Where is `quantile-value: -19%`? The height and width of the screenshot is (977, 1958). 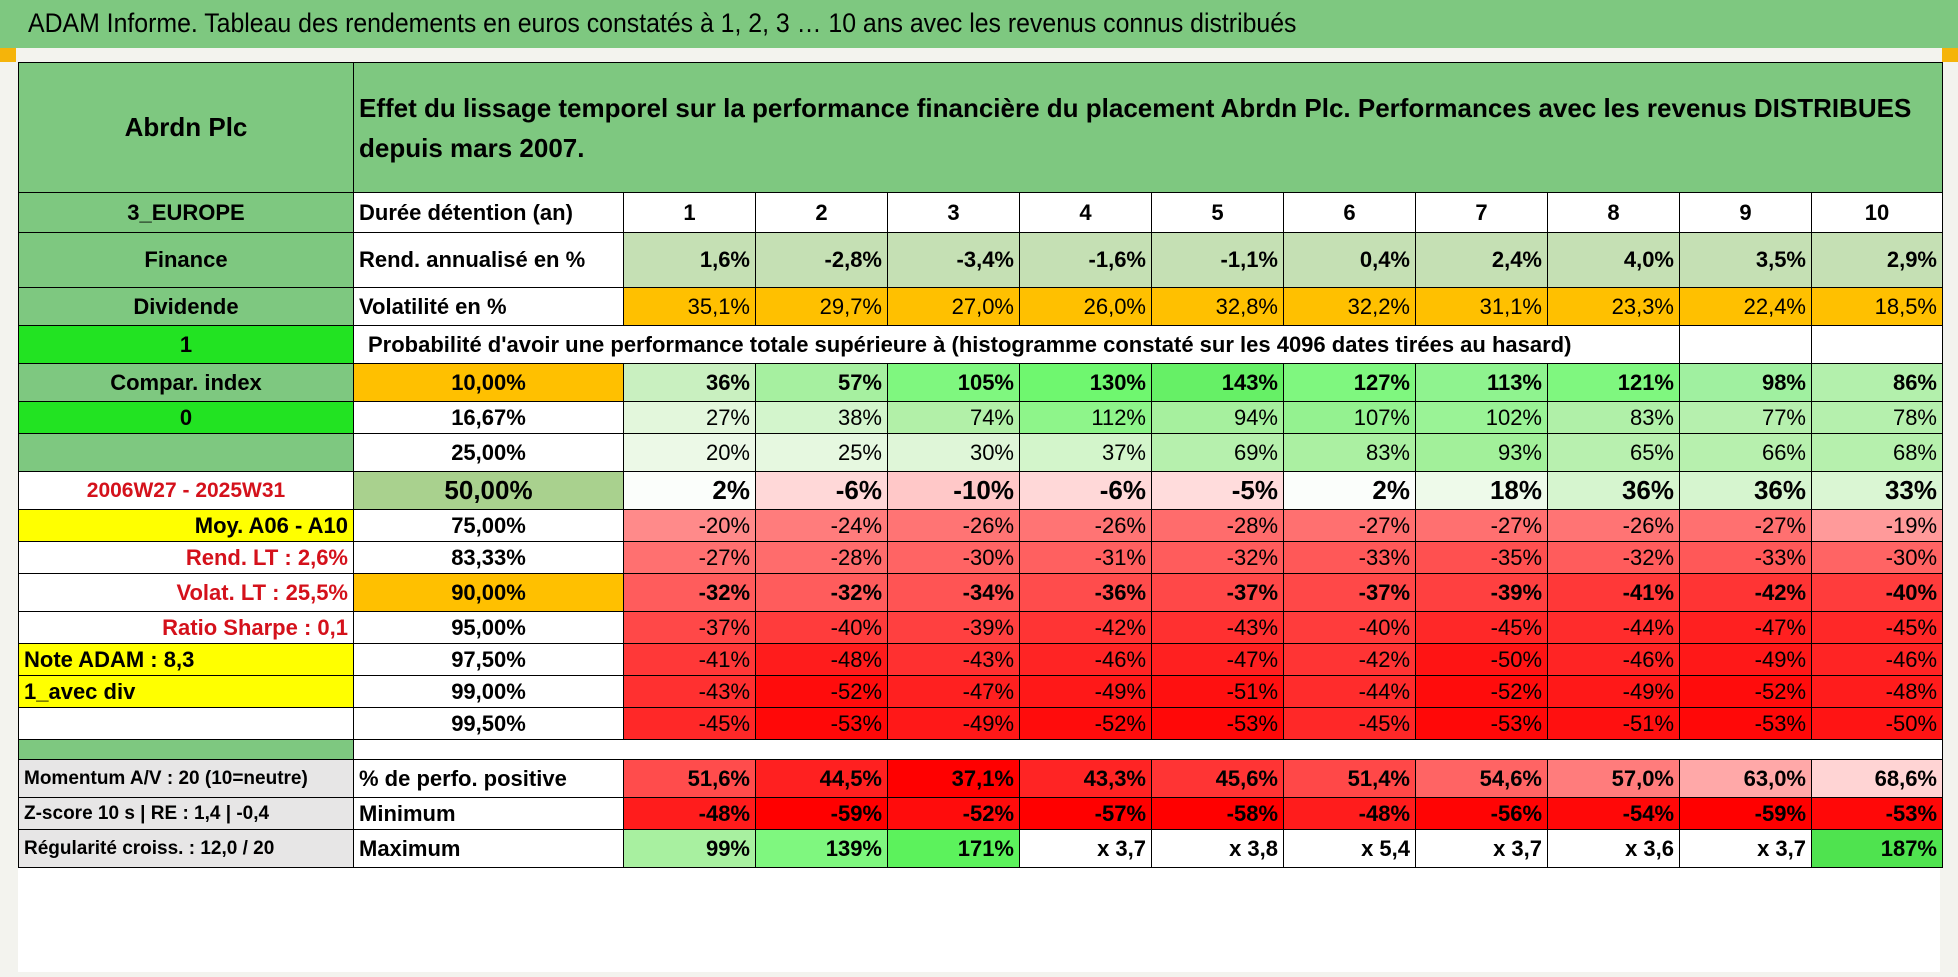 quantile-value: -19% is located at coordinates (1877, 525).